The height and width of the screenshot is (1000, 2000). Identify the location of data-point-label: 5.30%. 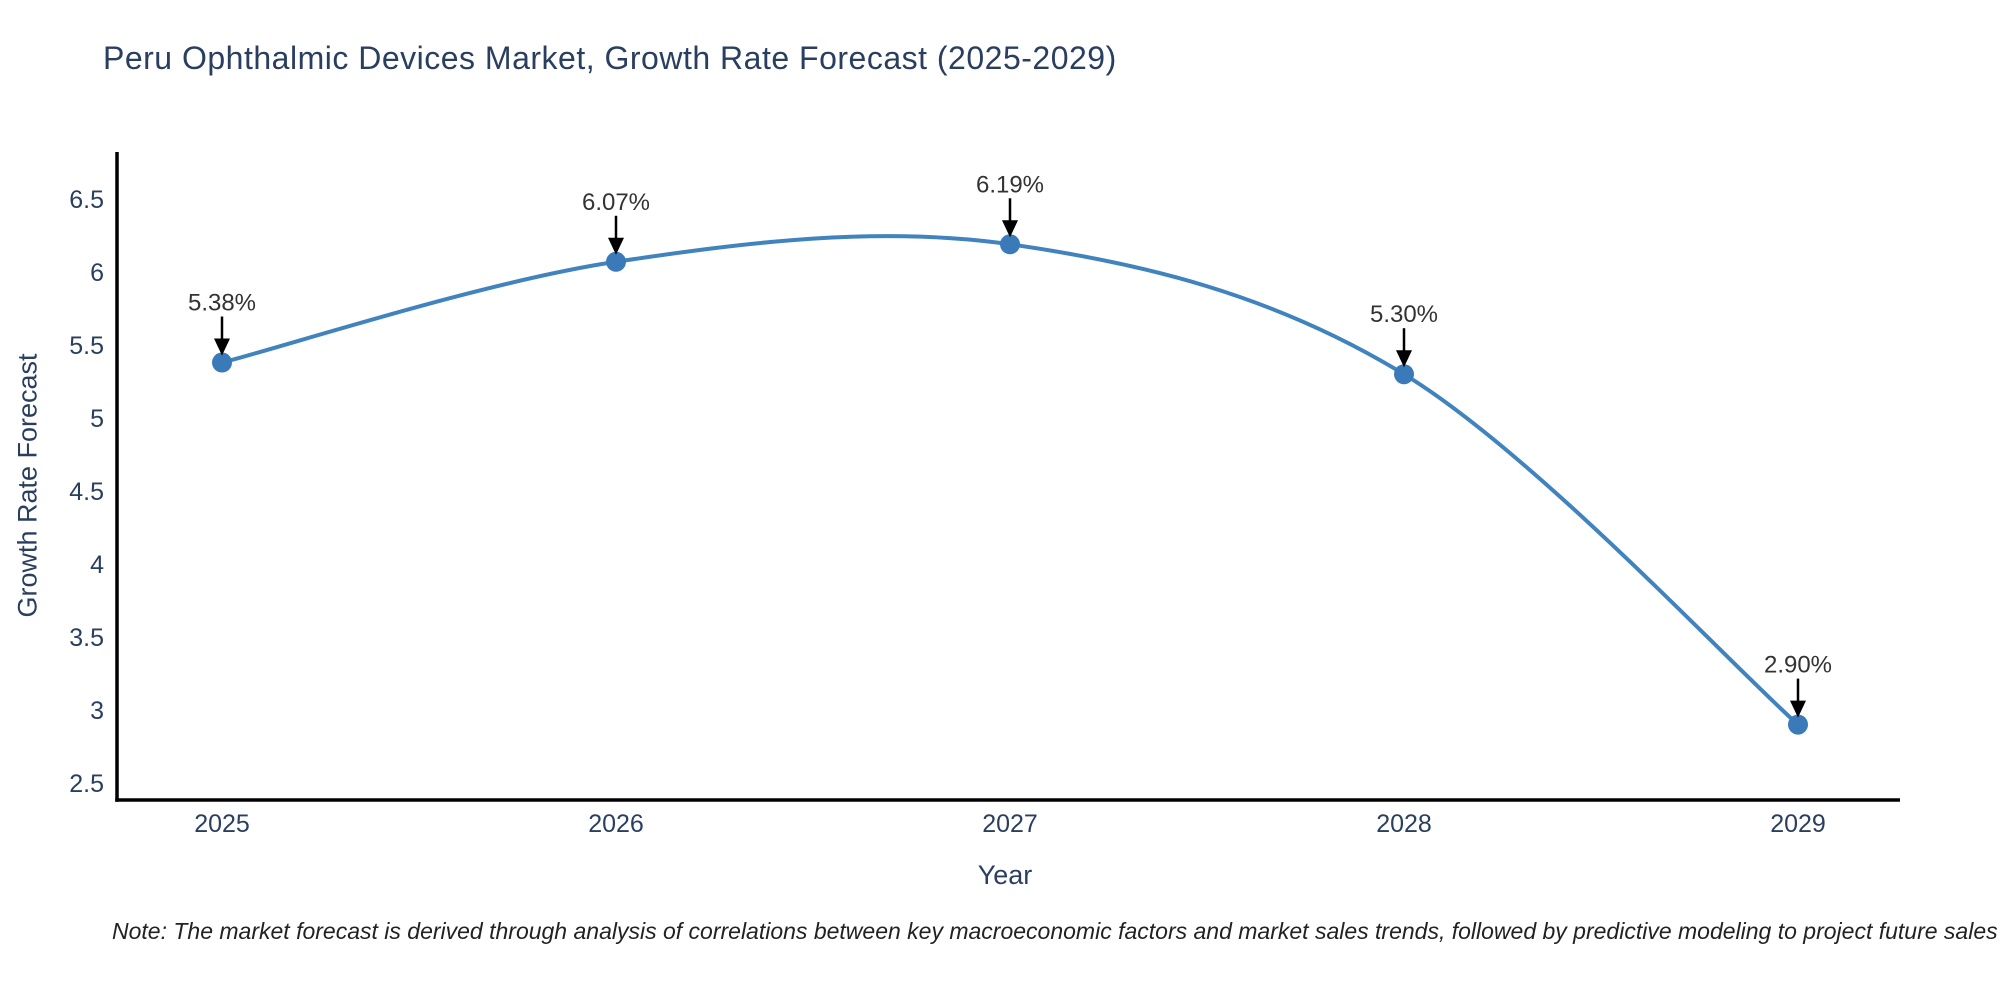
(1404, 314).